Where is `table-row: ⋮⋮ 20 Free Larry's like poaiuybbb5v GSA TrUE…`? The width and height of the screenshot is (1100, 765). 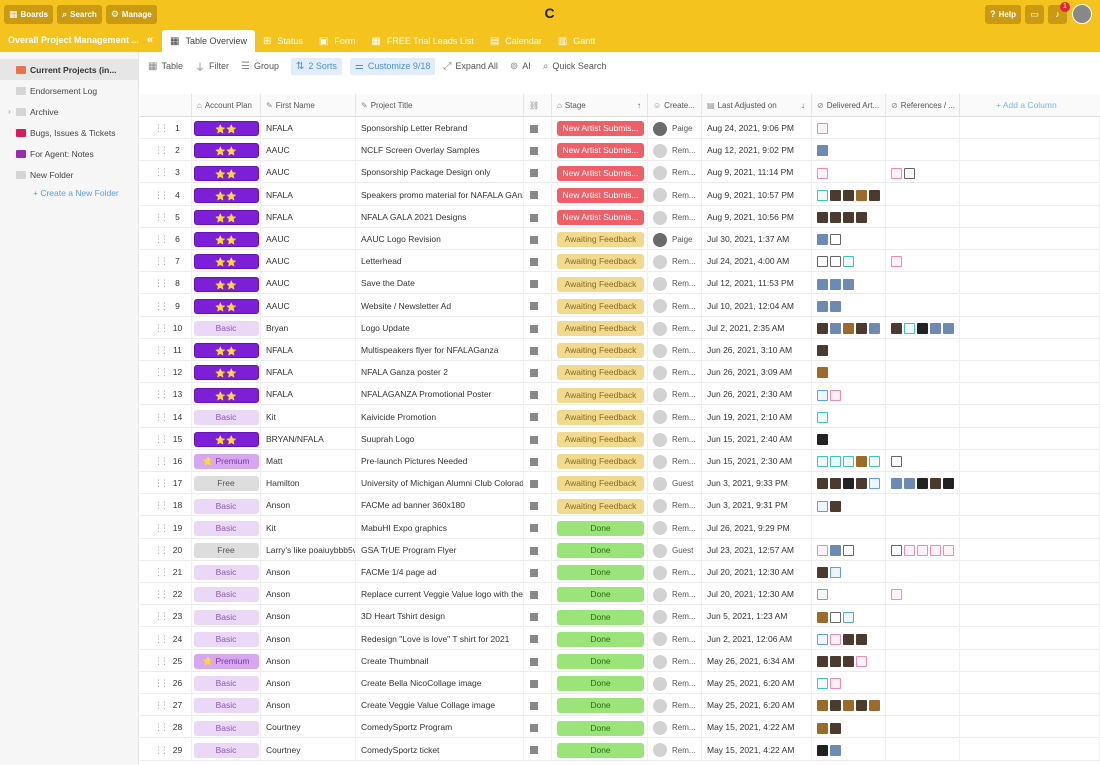 table-row: ⋮⋮ 20 Free Larry's like poaiuybbb5v GSA TrUE… is located at coordinates (620, 549).